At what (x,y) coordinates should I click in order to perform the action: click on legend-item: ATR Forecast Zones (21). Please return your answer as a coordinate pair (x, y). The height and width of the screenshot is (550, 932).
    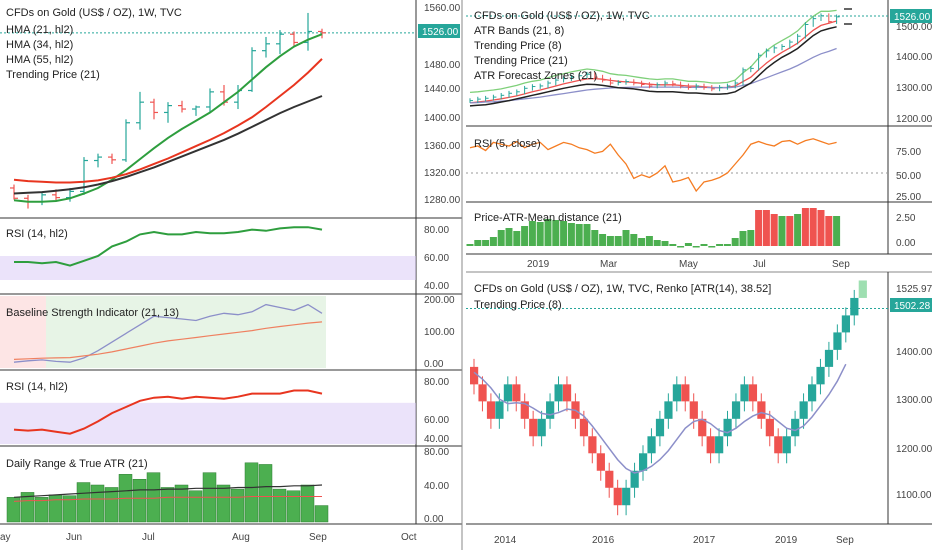
    Looking at the image, I should click on (535, 76).